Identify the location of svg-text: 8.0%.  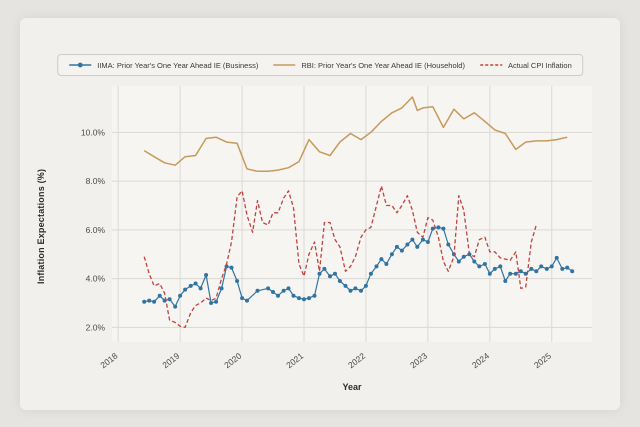
(96, 181).